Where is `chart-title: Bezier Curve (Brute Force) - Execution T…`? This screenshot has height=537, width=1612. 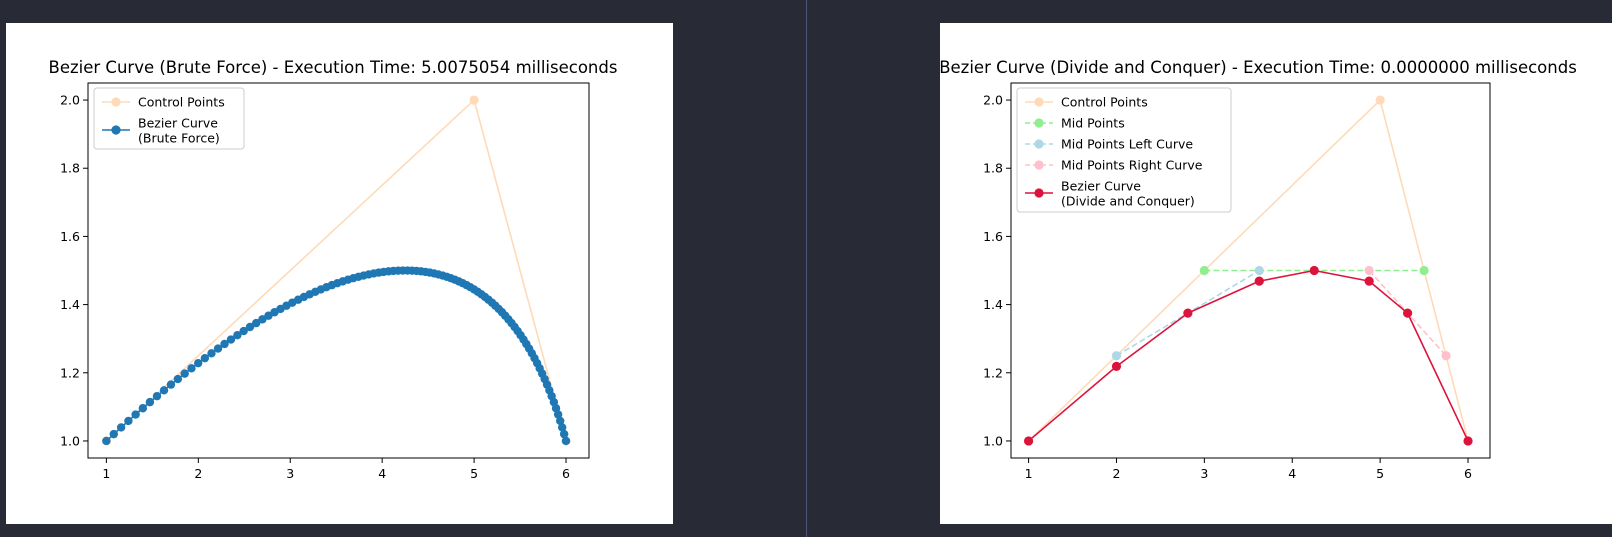
chart-title: Bezier Curve (Brute Force) - Execution T… is located at coordinates (333, 67).